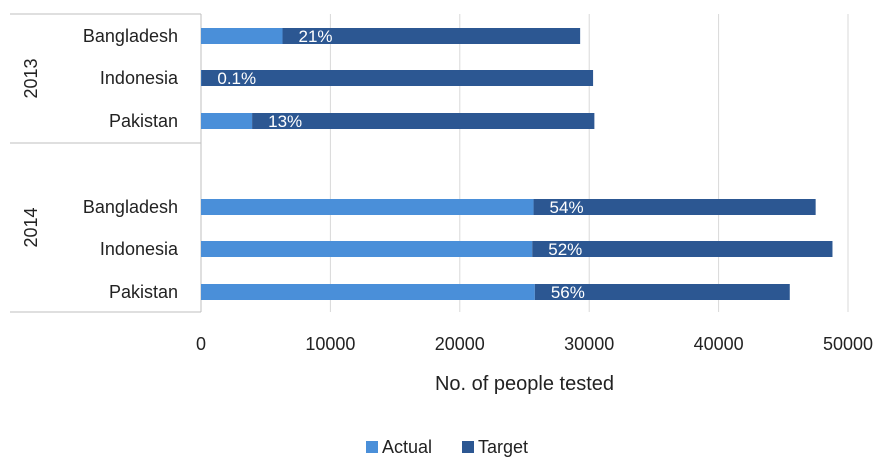 The height and width of the screenshot is (463, 881). What do you see at coordinates (368, 292) in the screenshot?
I see `bar-actual-2014-pakistan` at bounding box center [368, 292].